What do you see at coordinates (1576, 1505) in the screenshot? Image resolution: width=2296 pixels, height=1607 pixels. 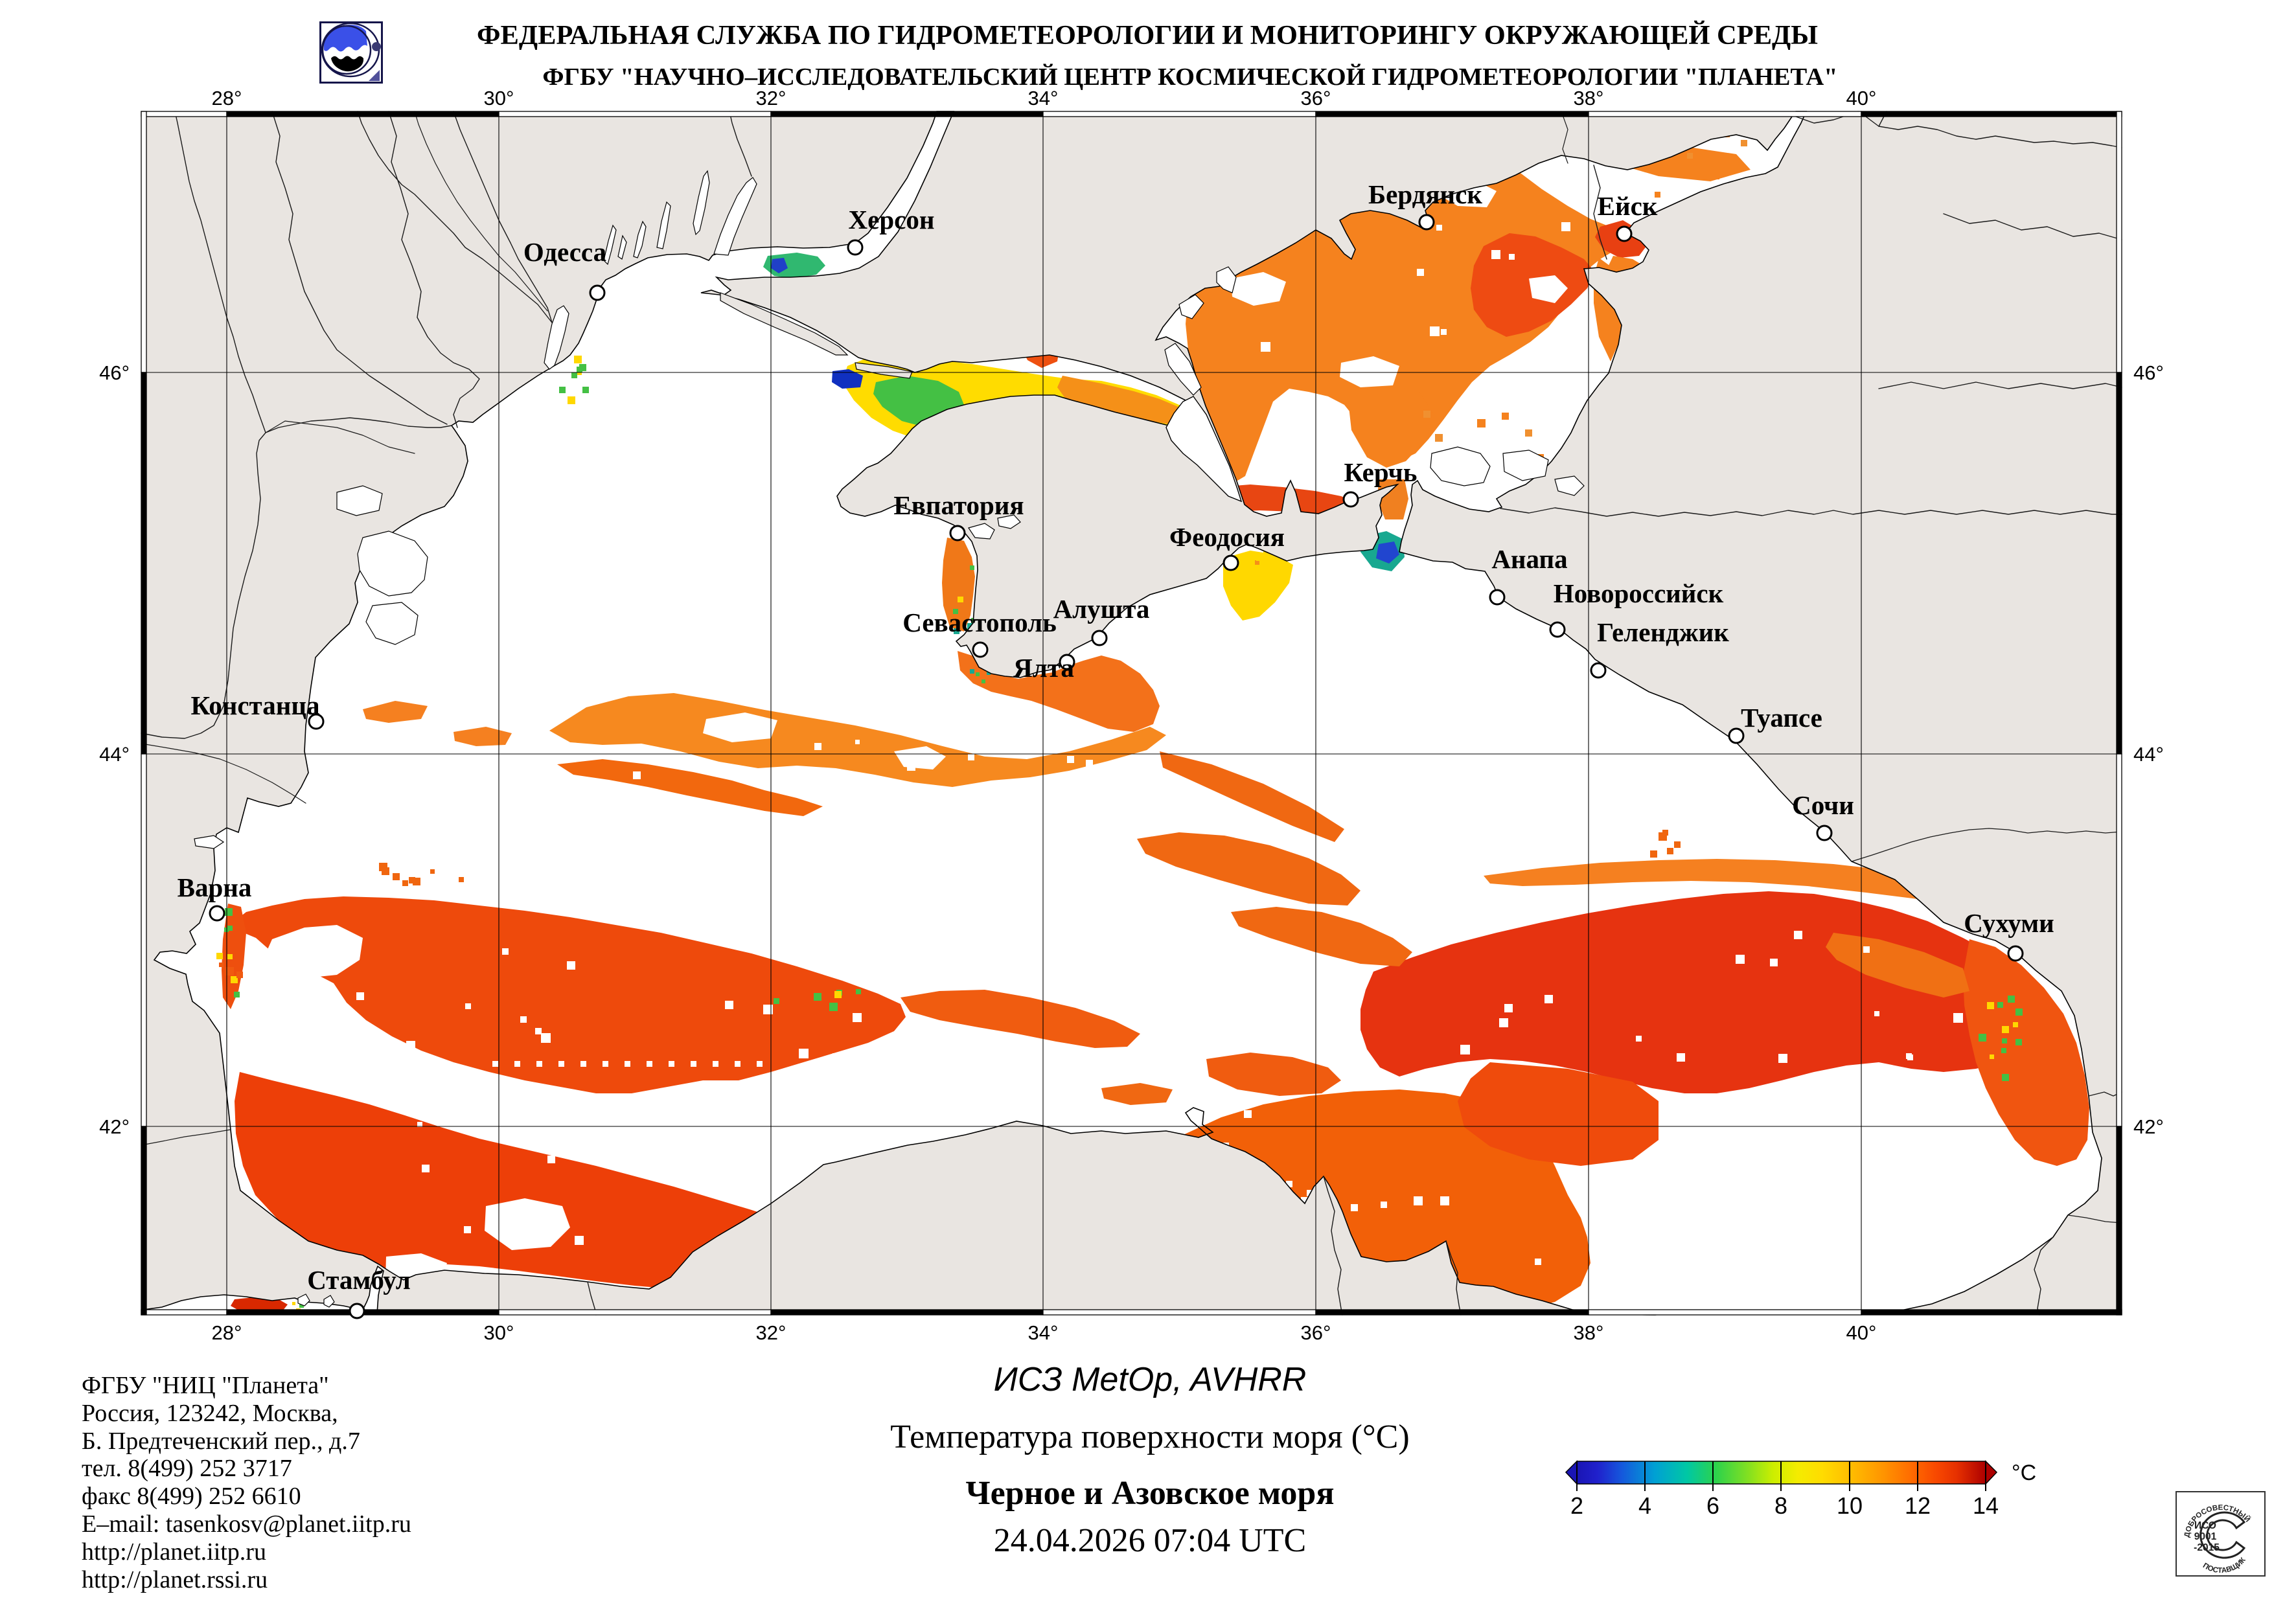 I see `svg-text: 2` at bounding box center [1576, 1505].